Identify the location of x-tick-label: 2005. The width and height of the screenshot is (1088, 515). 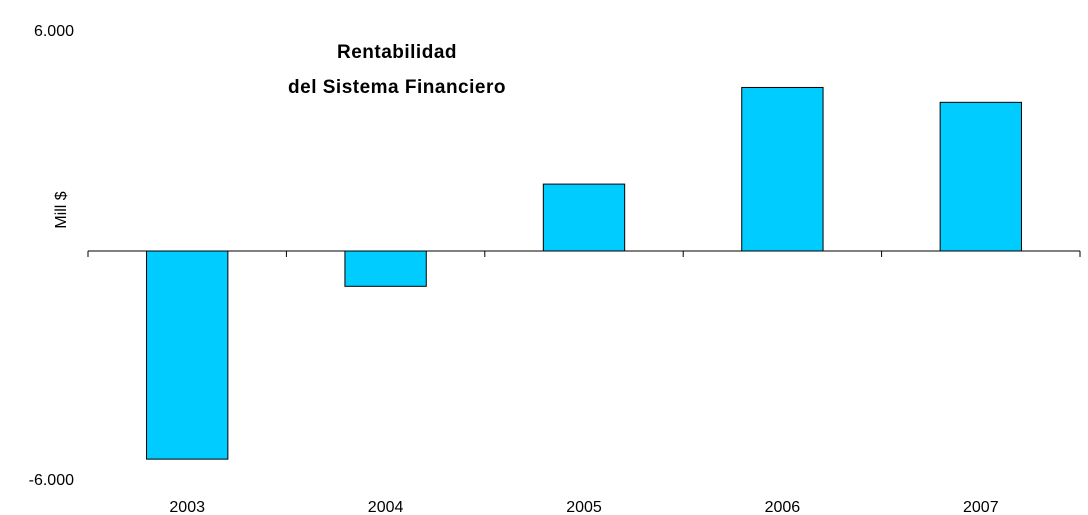
(584, 507).